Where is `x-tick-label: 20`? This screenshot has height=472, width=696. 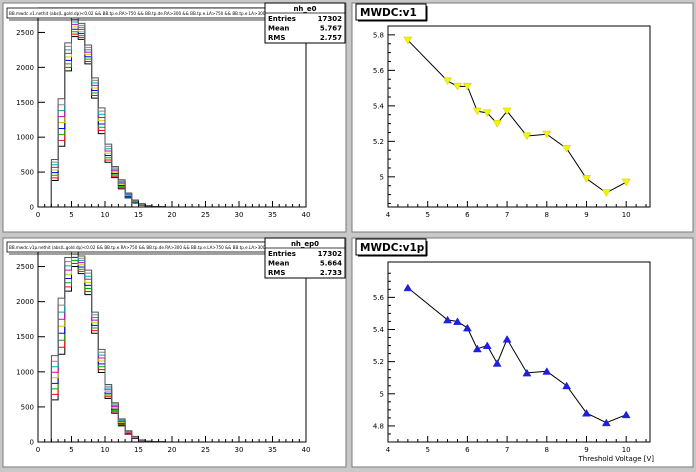
x-tick-label: 20 is located at coordinates (172, 215).